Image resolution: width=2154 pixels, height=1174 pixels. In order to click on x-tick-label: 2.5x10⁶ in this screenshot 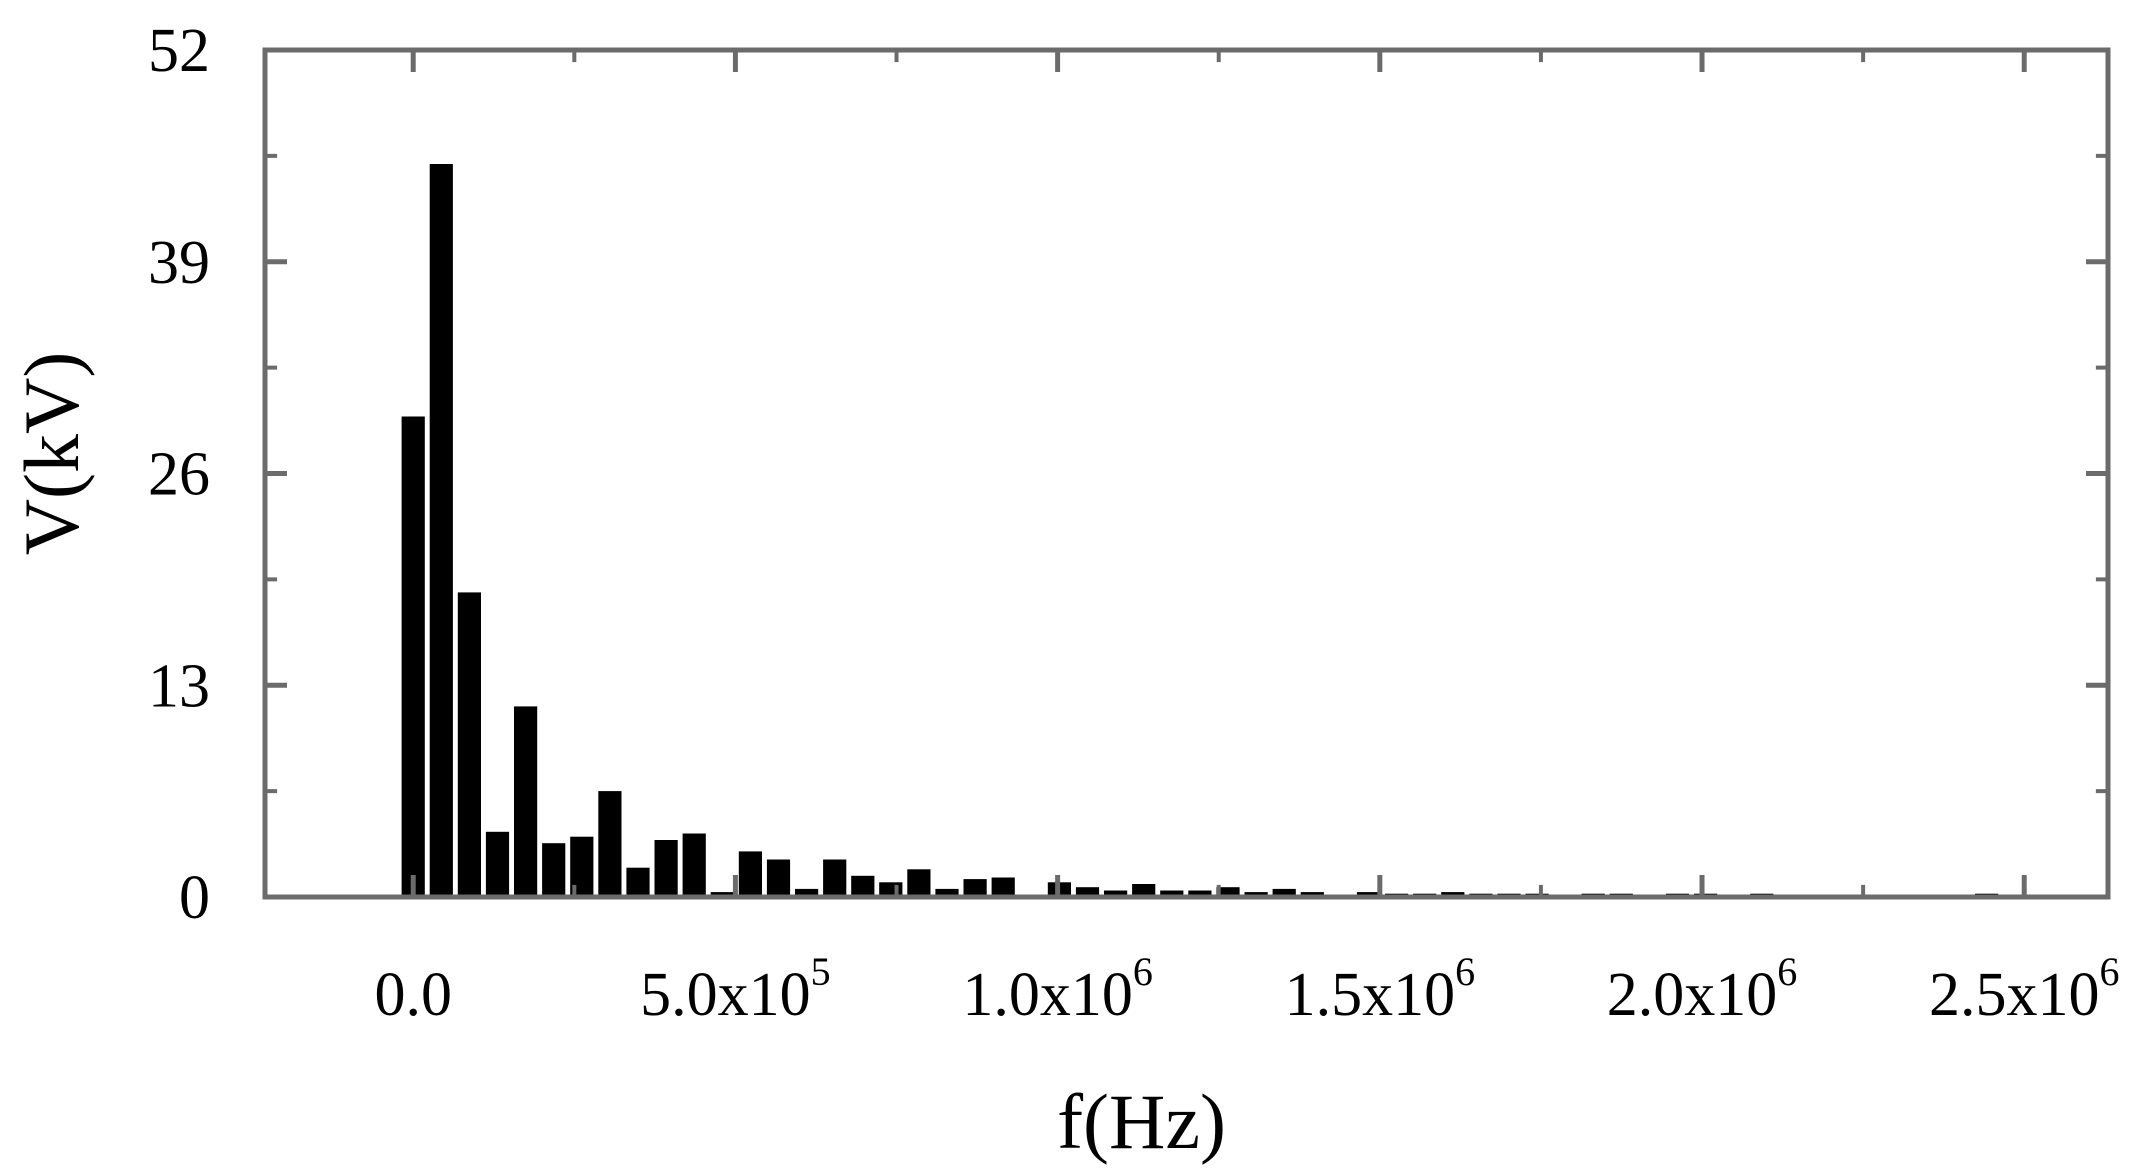, I will do `click(2024, 989)`.